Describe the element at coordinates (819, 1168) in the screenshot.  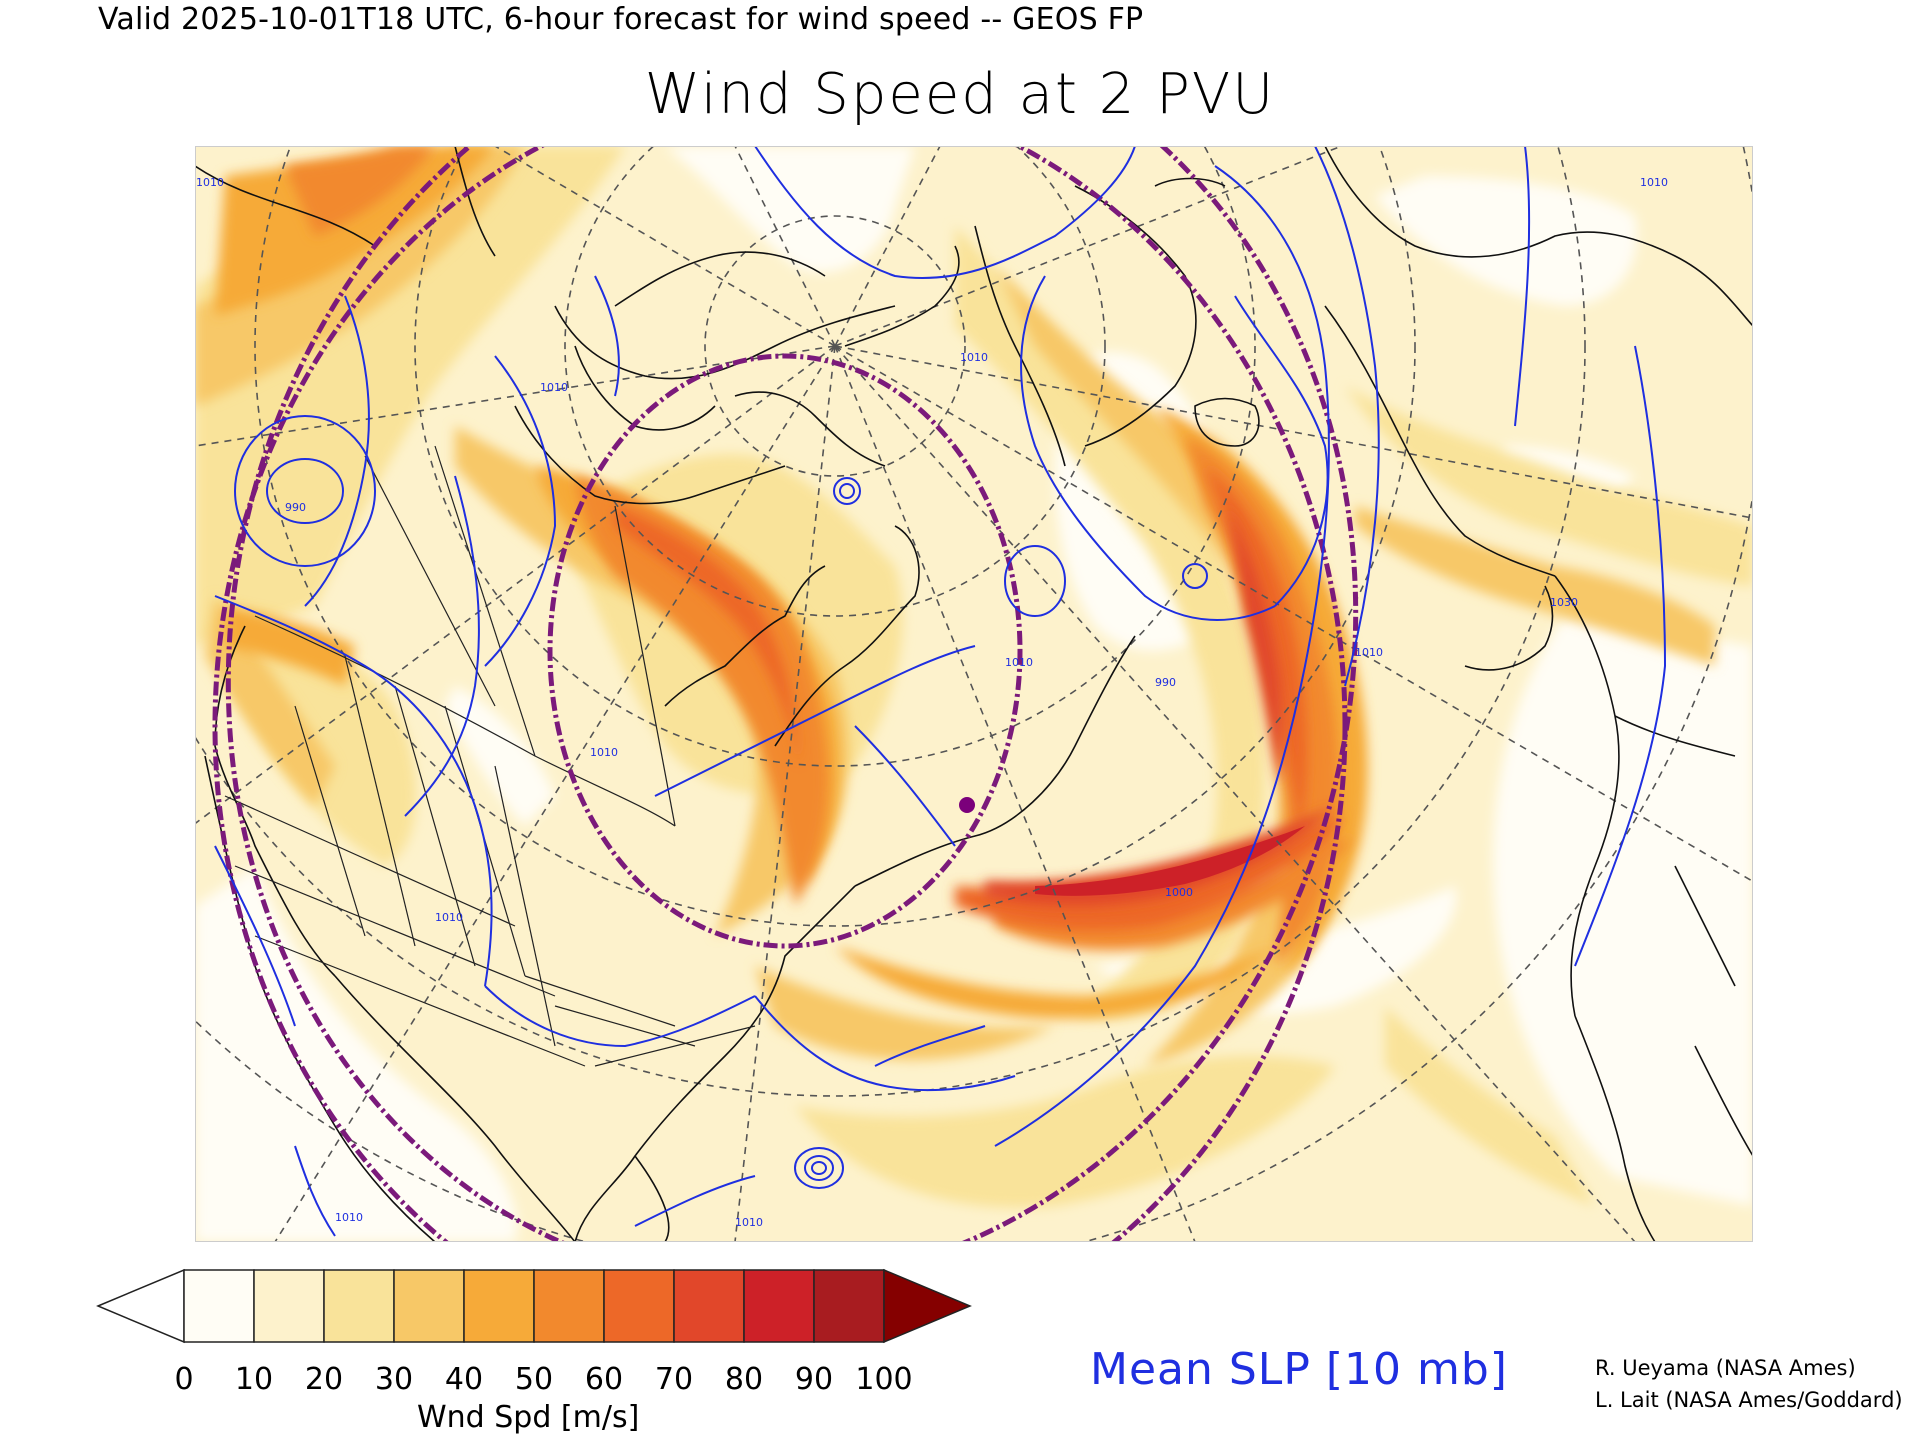
I see `cyclone-contours` at that location.